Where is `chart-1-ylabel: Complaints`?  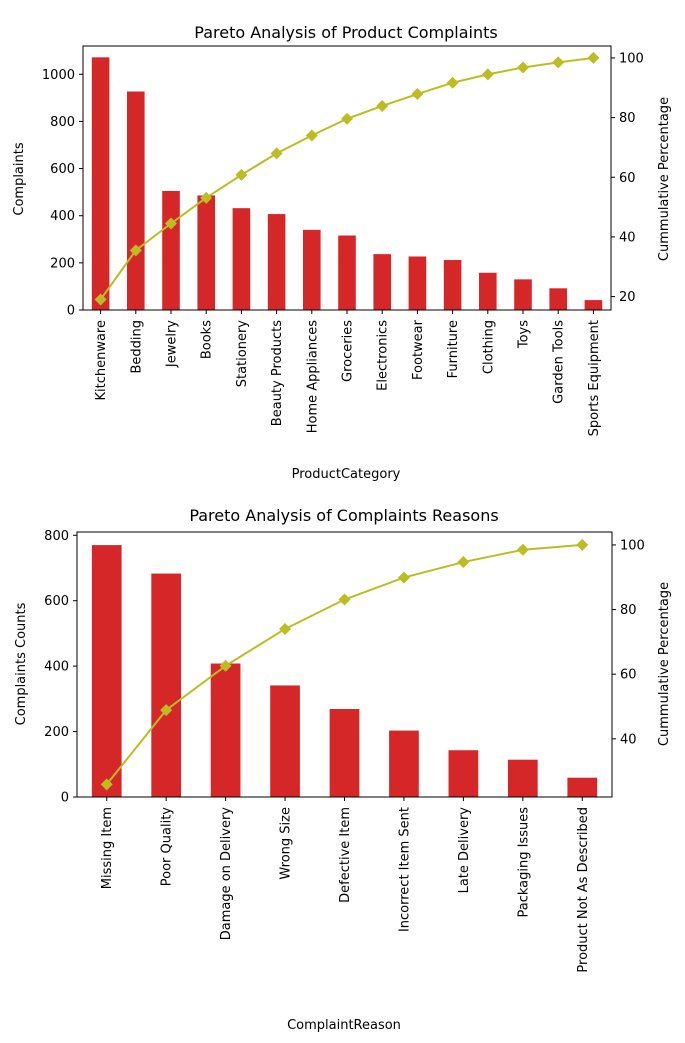 chart-1-ylabel: Complaints is located at coordinates (19, 178).